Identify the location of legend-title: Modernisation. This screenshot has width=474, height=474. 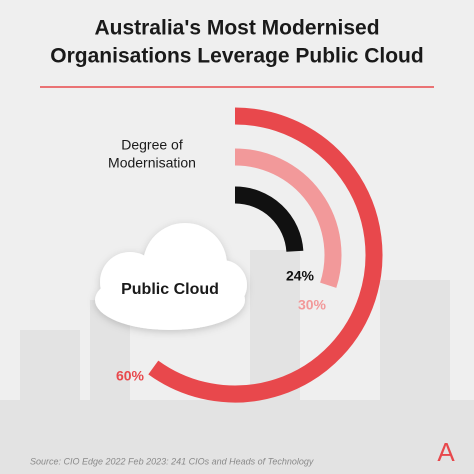
(152, 163).